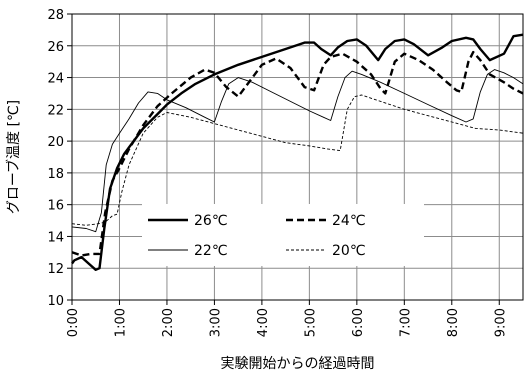  What do you see at coordinates (263, 322) in the screenshot?
I see `x-tick-label-4: 4:00` at bounding box center [263, 322].